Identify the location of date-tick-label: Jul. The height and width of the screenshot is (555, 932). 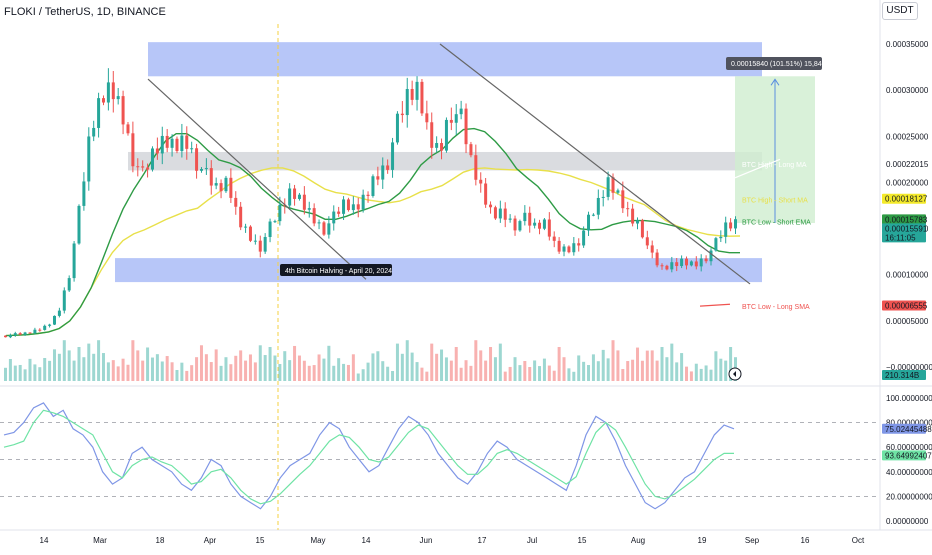
(532, 540).